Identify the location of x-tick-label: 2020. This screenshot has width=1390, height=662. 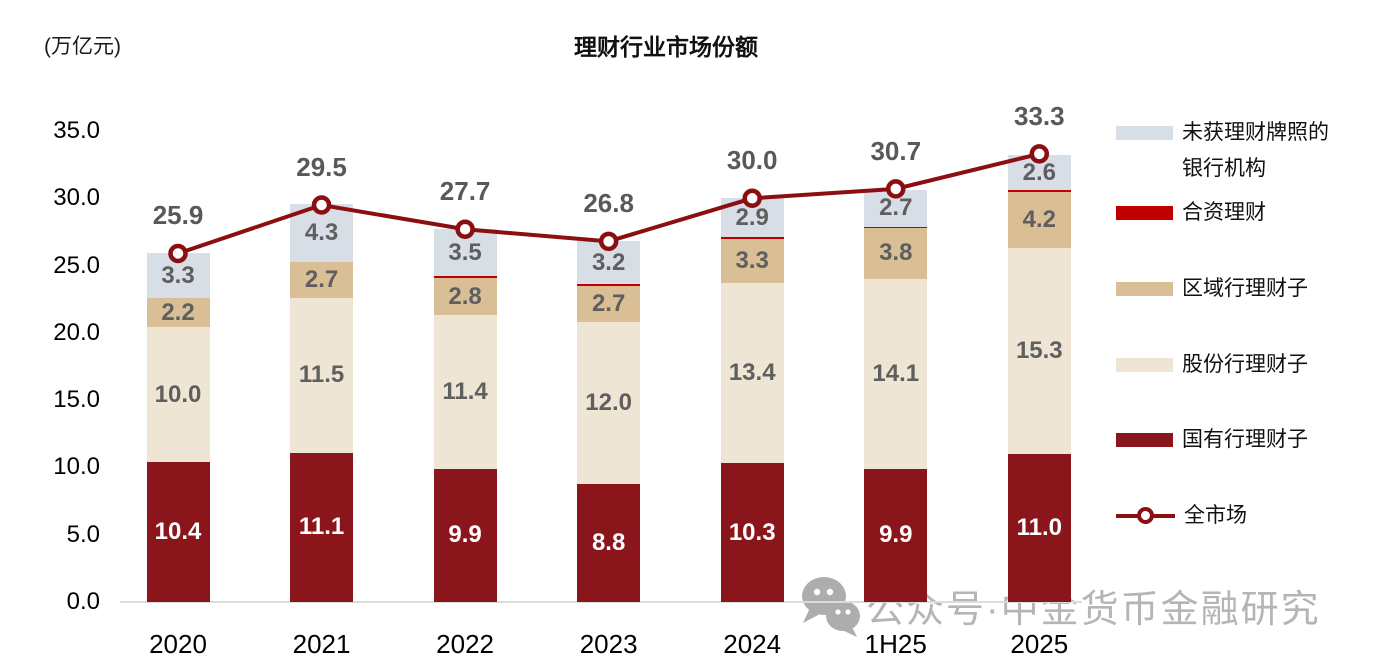
(178, 644).